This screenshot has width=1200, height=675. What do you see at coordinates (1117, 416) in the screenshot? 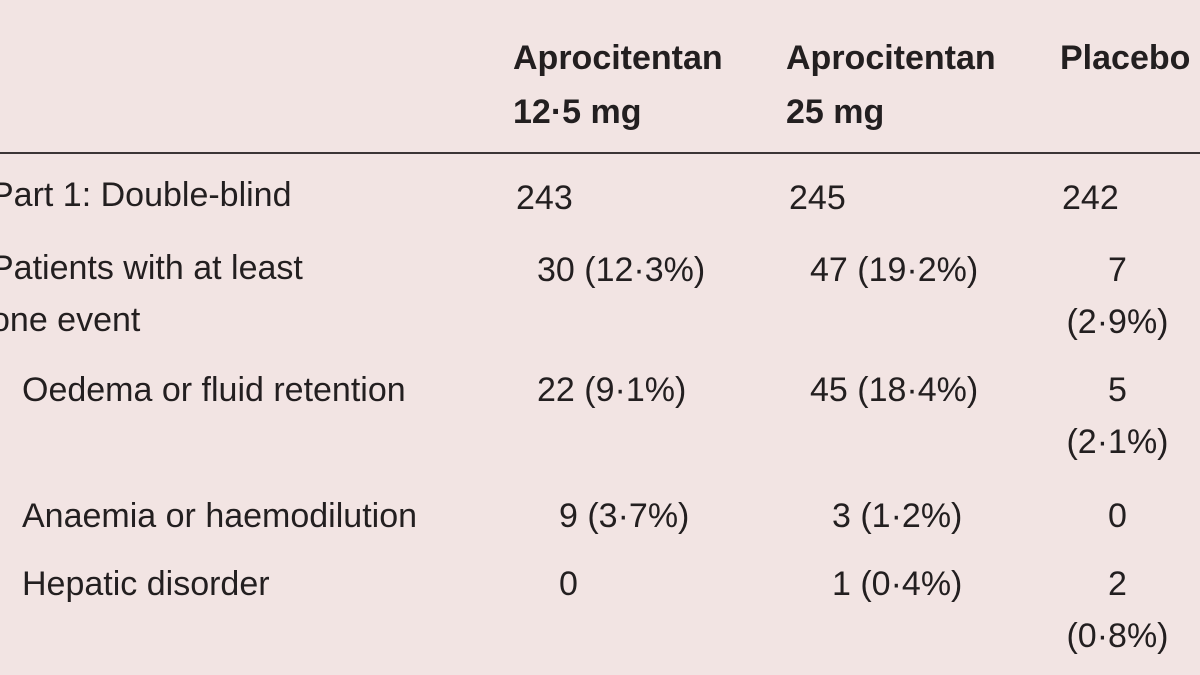
I see `cell-oedema-col3: 5 (2·1%)` at bounding box center [1117, 416].